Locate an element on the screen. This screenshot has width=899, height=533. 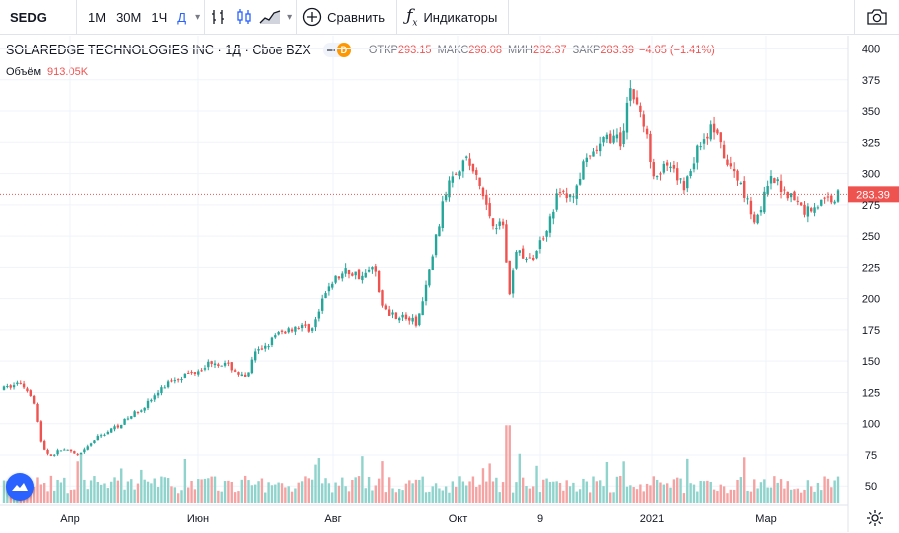
interval-1h-button: 1Ч is located at coordinates (159, 17).